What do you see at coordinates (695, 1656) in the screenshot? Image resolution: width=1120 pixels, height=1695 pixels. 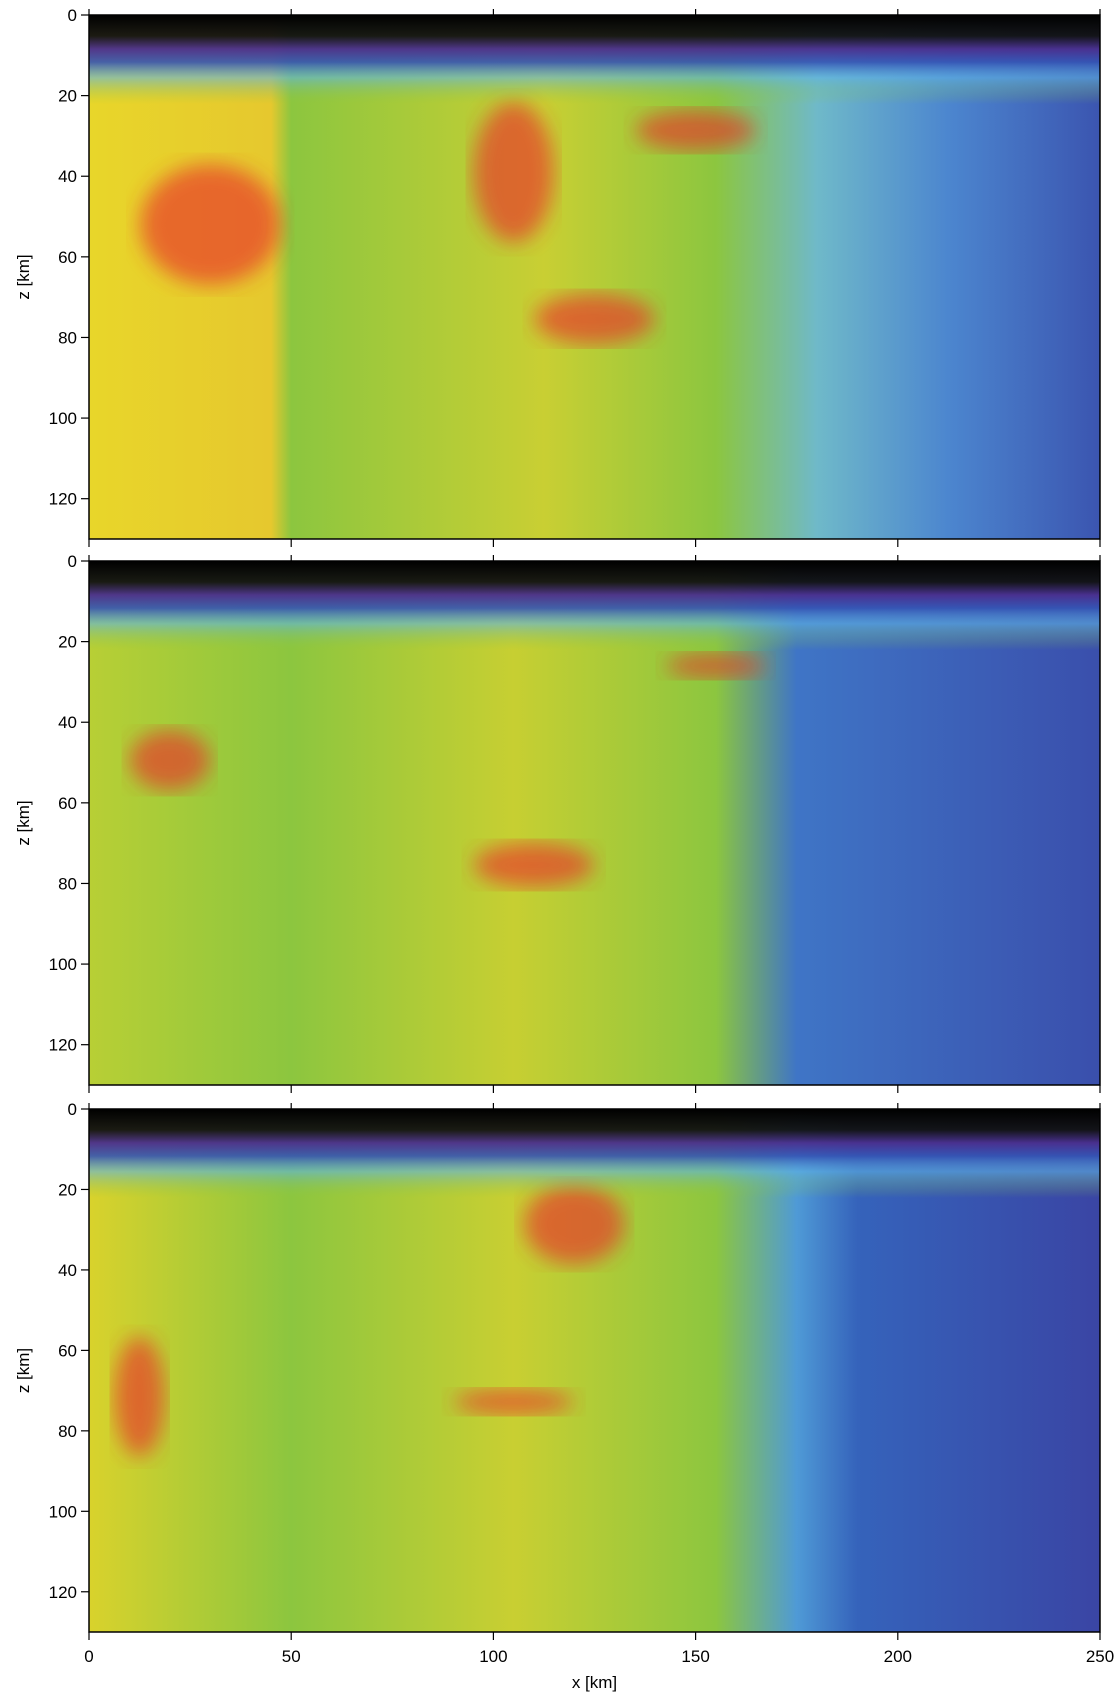 I see `x-tick-label: 150` at bounding box center [695, 1656].